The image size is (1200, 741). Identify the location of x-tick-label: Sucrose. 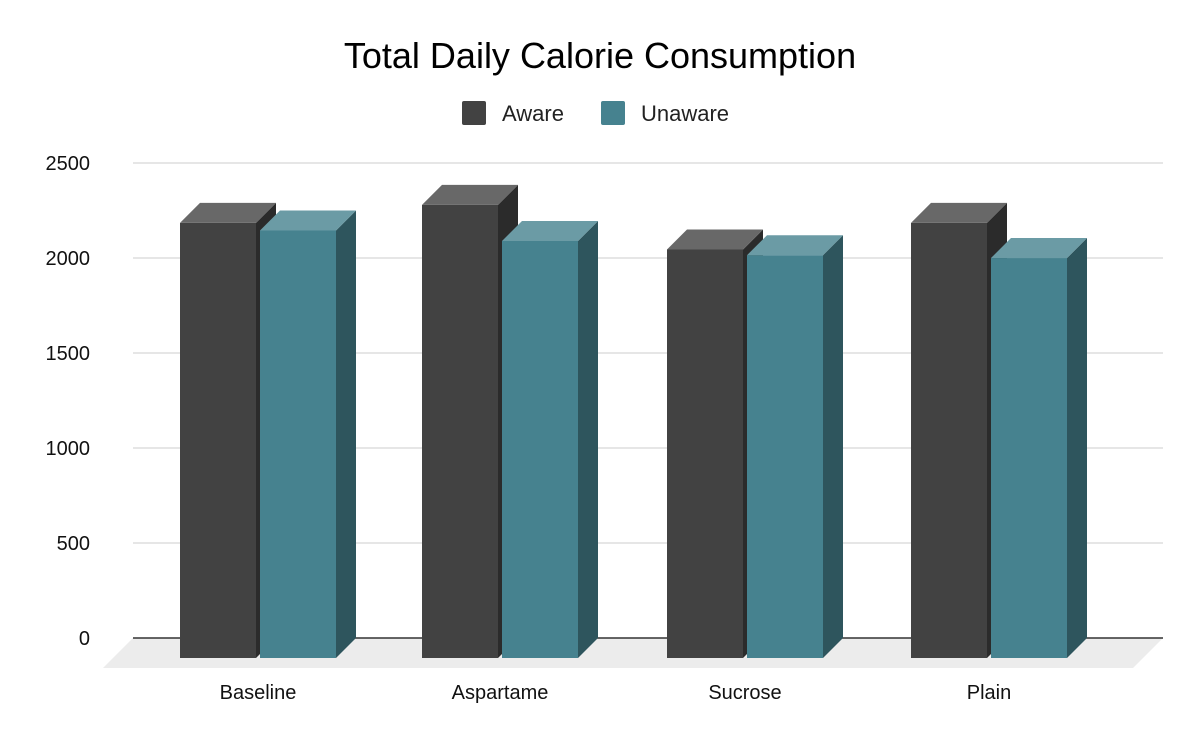
(744, 693).